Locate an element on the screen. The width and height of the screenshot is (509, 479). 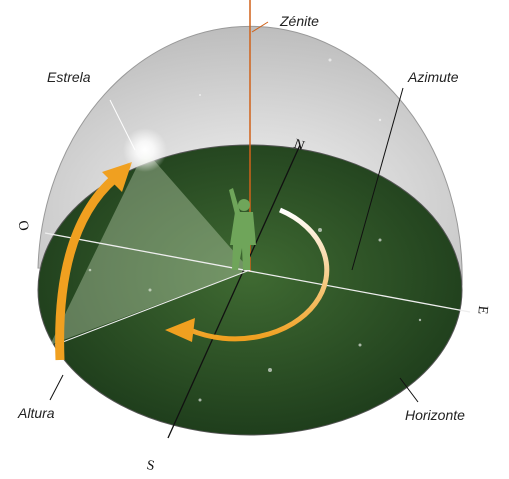
zenith-label: Zénite is located at coordinates (299, 21).